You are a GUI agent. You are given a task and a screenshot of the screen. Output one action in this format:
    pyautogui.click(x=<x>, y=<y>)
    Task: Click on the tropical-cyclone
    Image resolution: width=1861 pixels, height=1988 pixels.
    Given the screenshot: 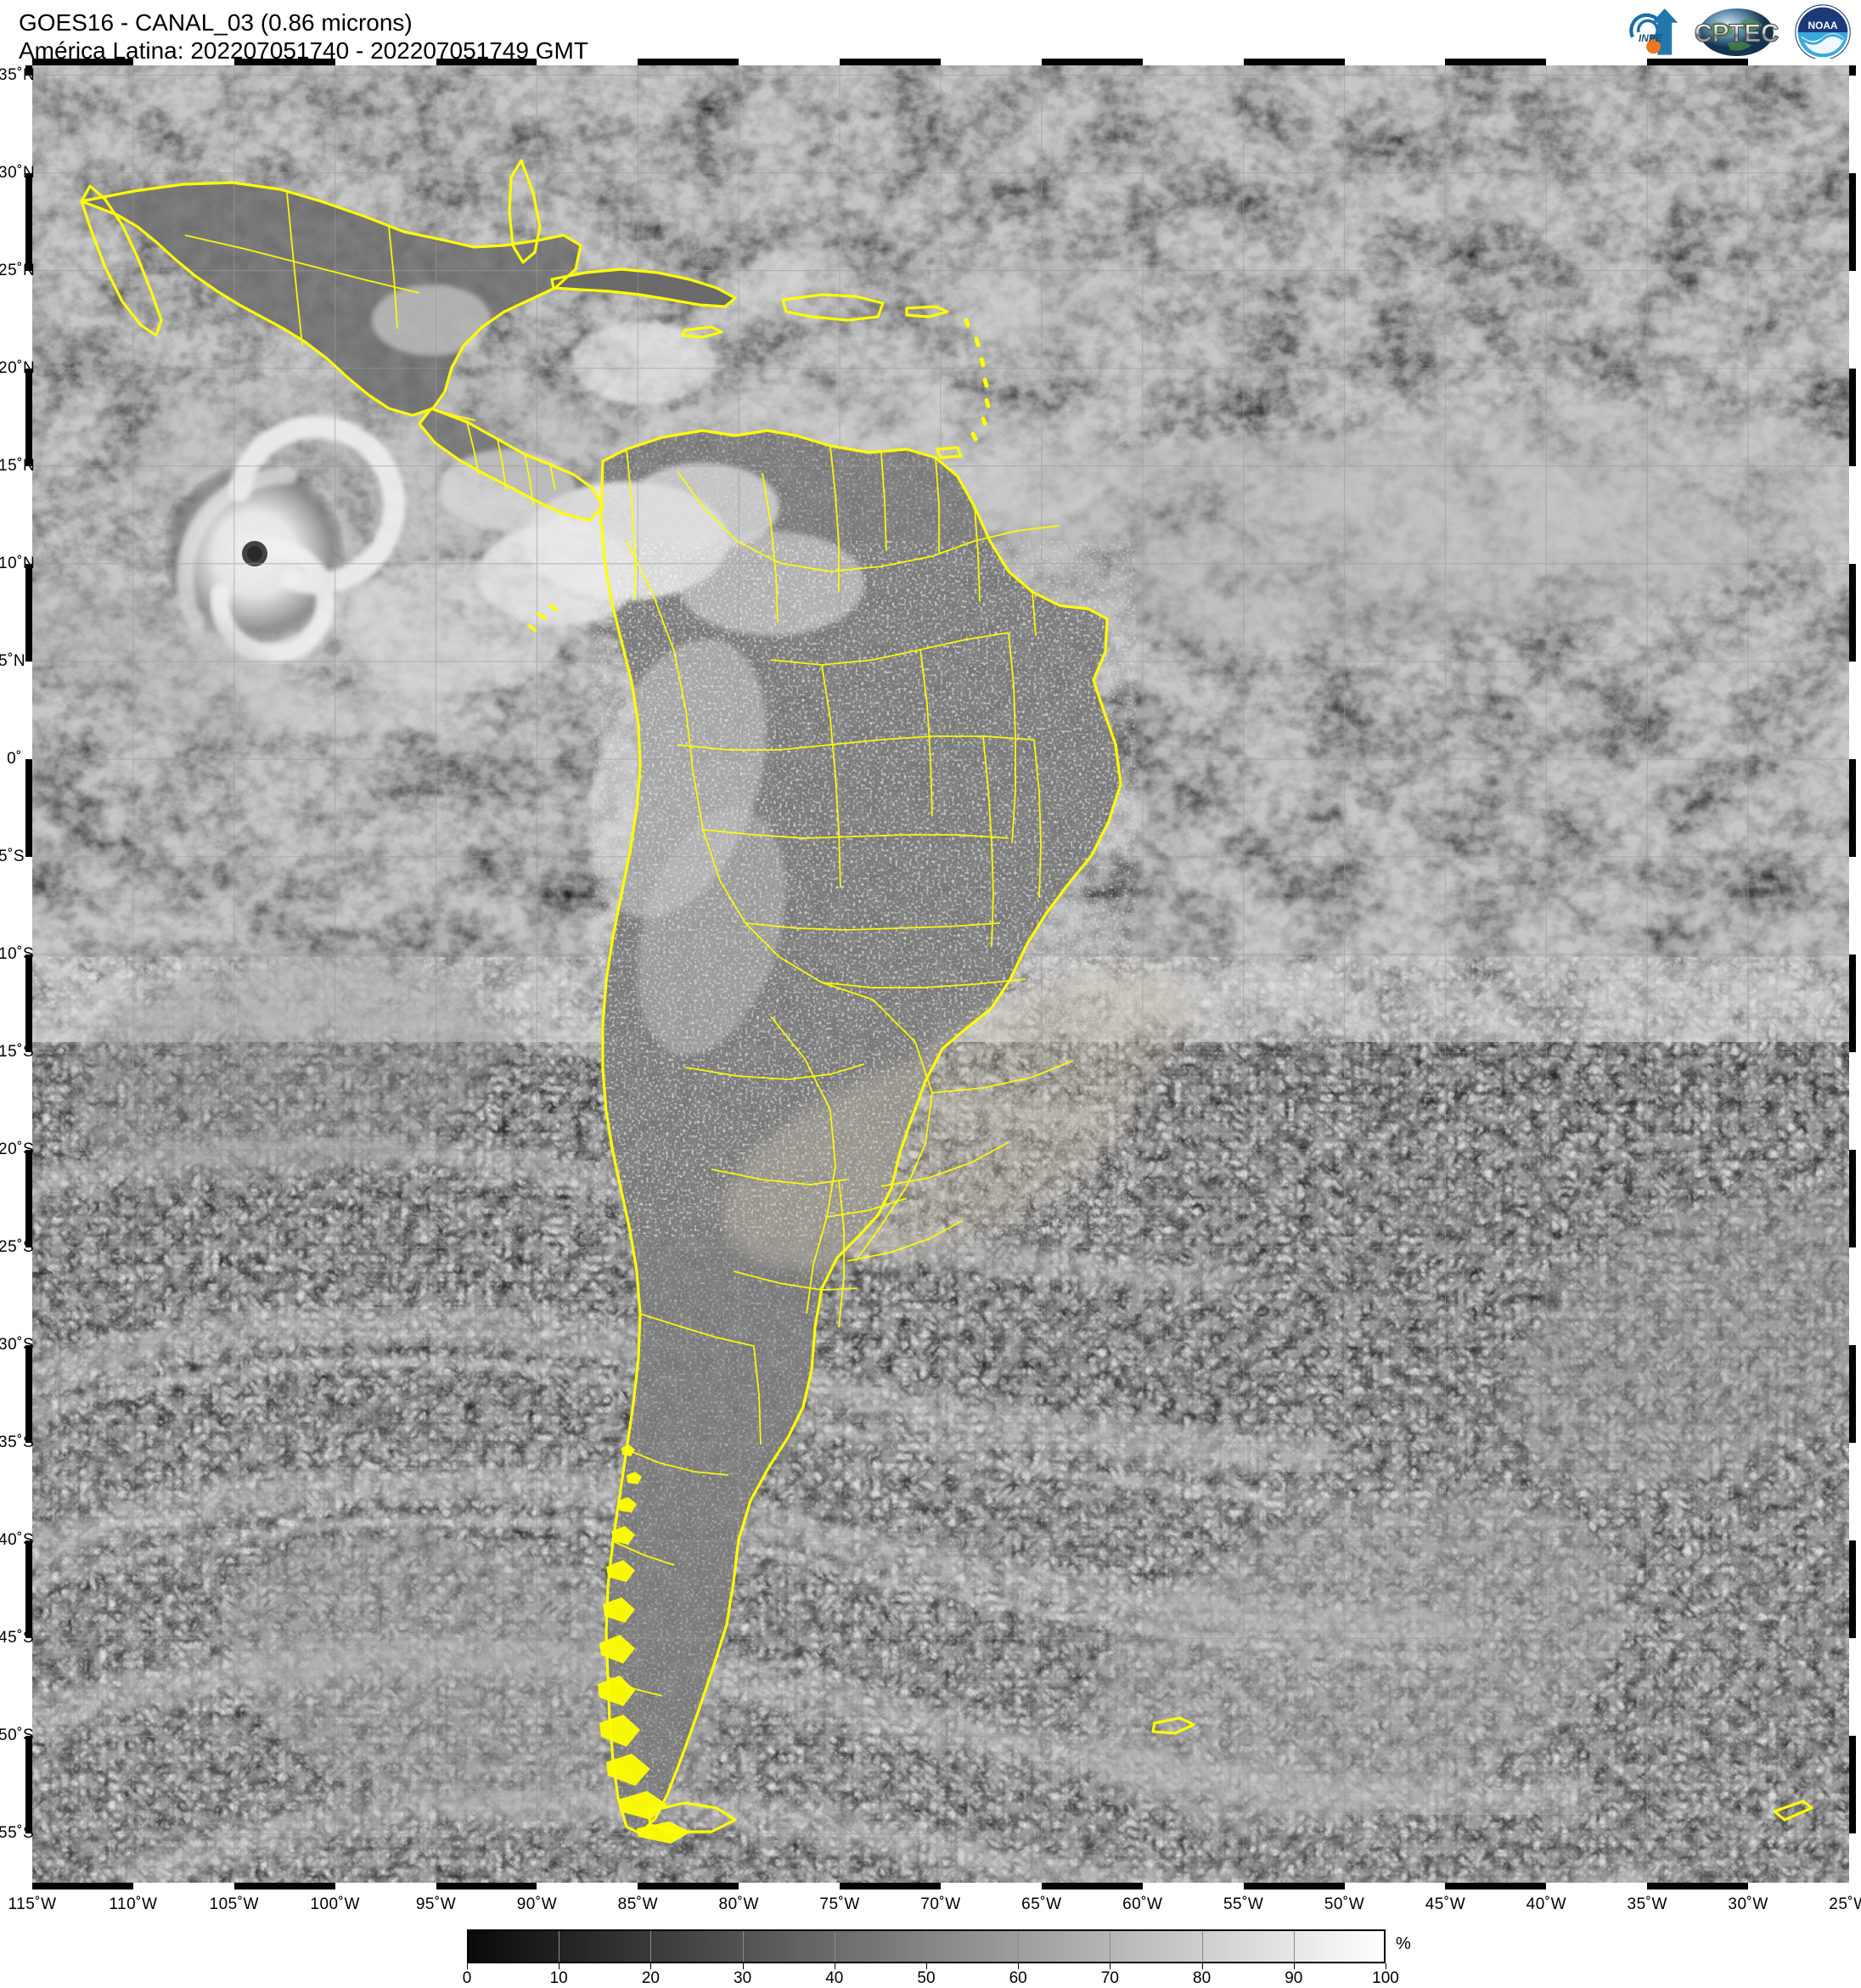 What is the action you would take?
    pyautogui.click(x=284, y=539)
    